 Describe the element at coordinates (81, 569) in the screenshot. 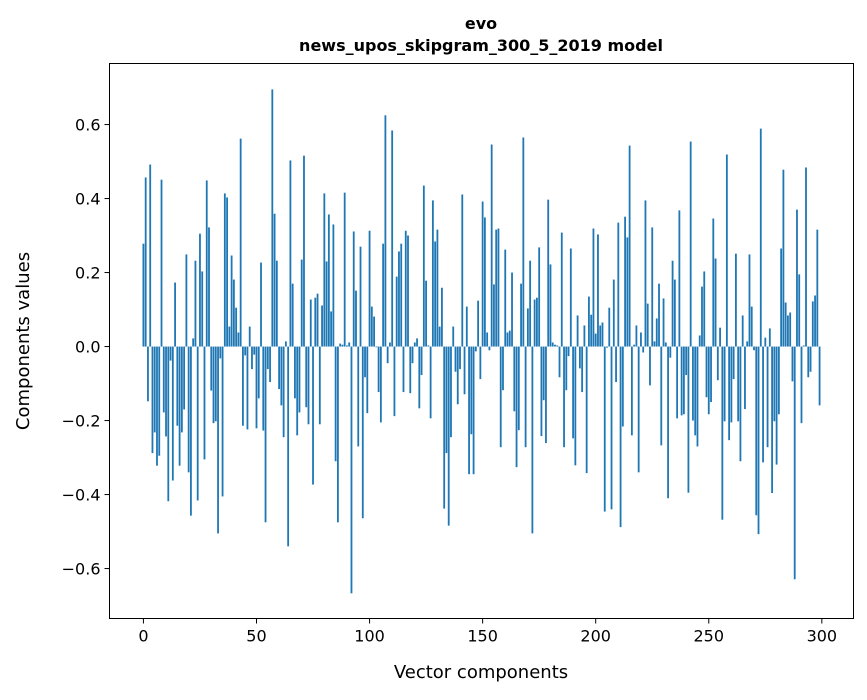

I see `y-tick-label: −0.6` at that location.